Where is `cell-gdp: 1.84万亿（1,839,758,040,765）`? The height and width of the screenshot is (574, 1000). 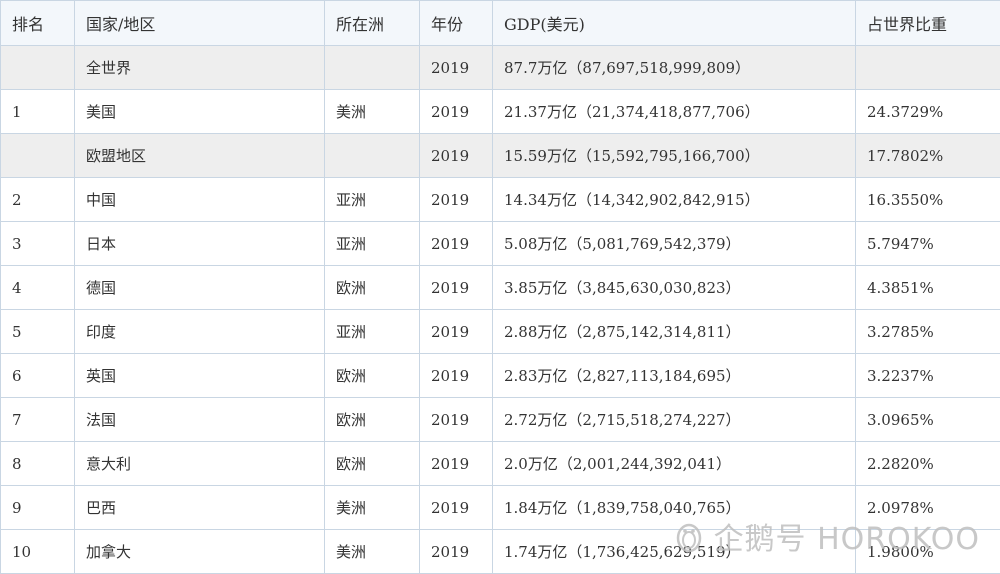
cell-gdp: 1.84万亿（1,839,758,040,765） is located at coordinates (674, 507).